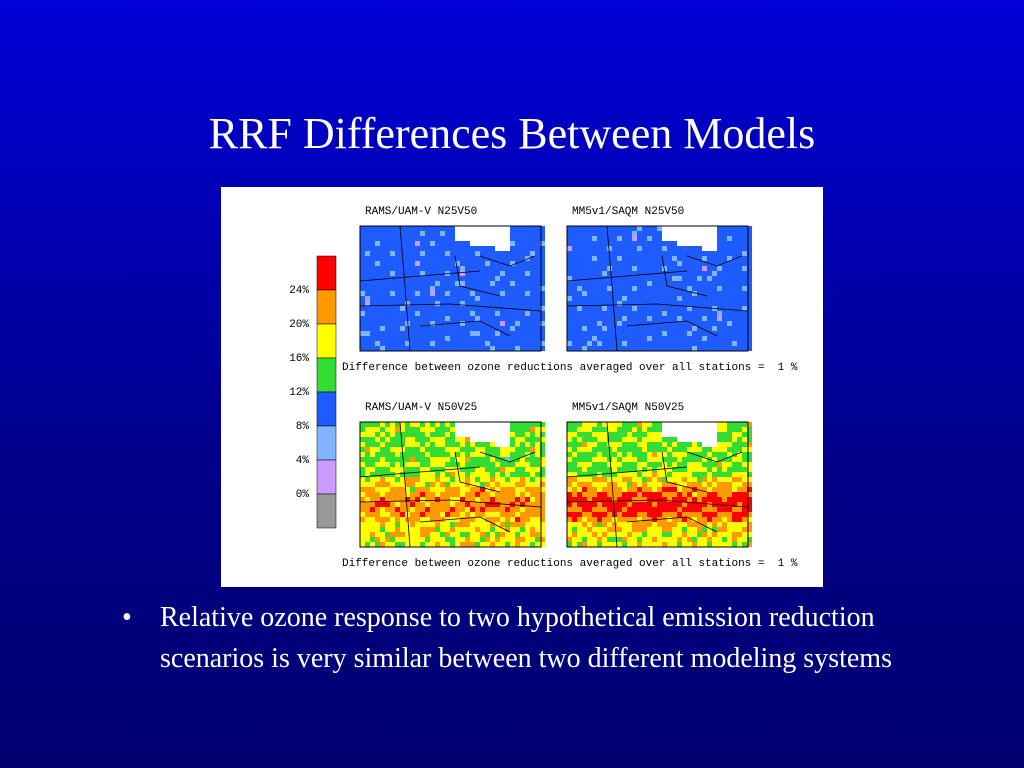 The image size is (1024, 768). What do you see at coordinates (303, 427) in the screenshot?
I see `colorbar-label: 8%` at bounding box center [303, 427].